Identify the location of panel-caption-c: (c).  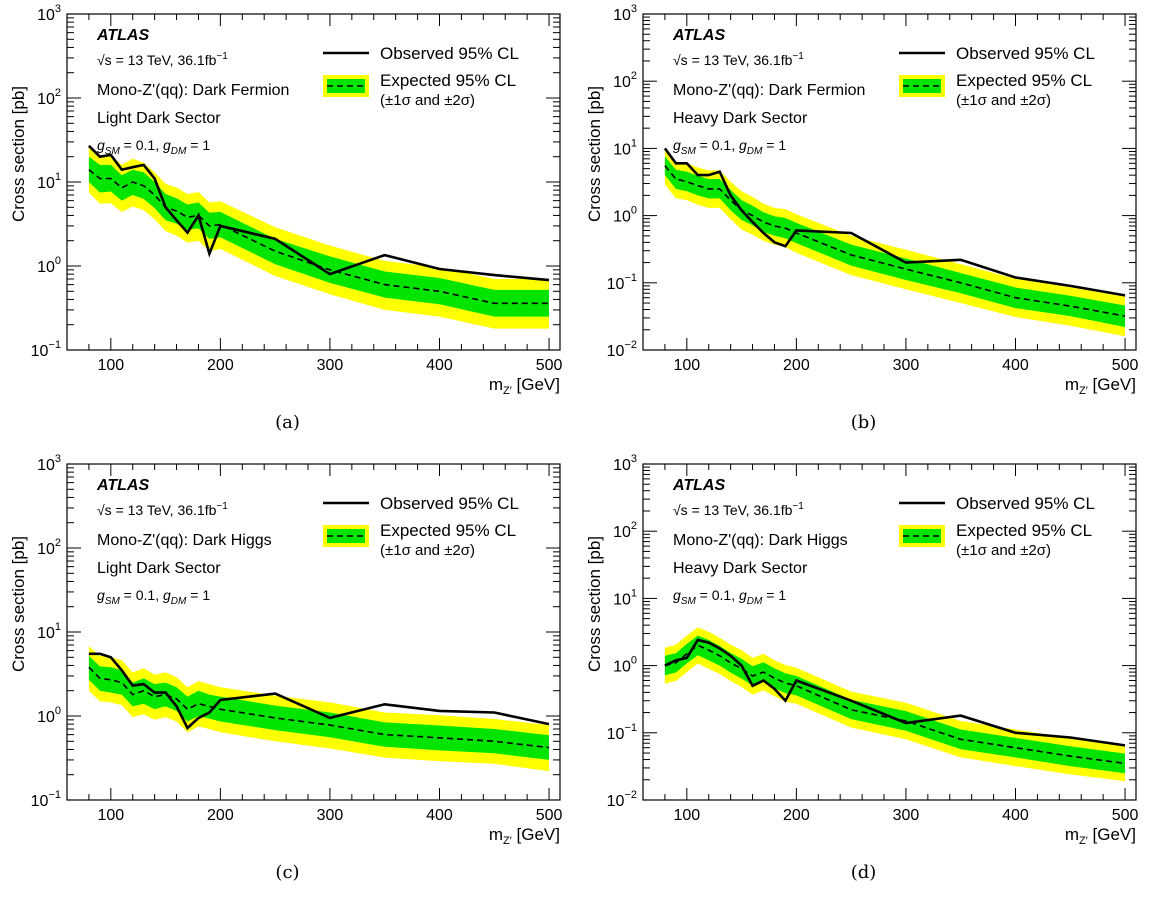
(287, 872).